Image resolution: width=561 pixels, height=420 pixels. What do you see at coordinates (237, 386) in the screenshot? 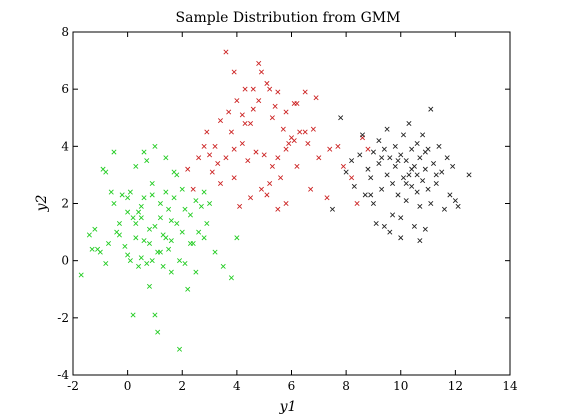
I see `x-tick-label: 4` at bounding box center [237, 386].